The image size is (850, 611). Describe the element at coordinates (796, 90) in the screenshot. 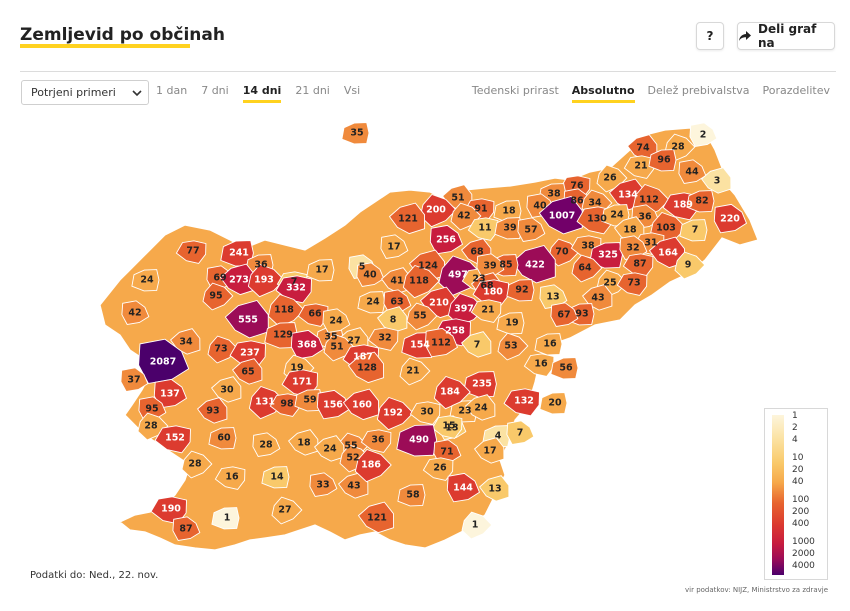

I see `tab-porazdelitev: Porazdelitev` at that location.